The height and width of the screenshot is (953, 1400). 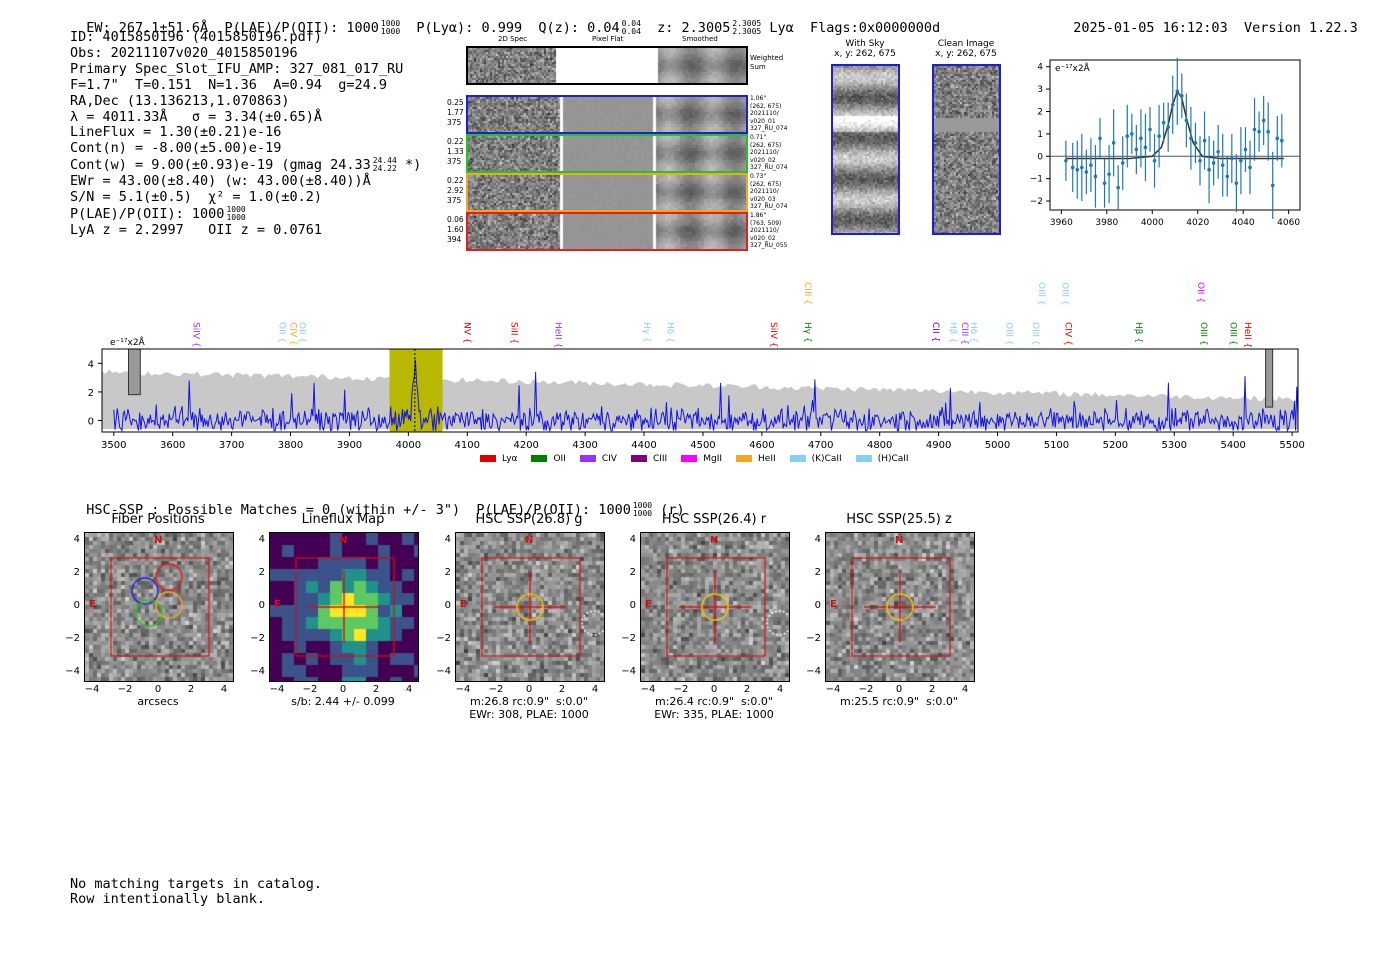 What do you see at coordinates (1056, 445) in the screenshot?
I see `spectrum-x-tick-label: 5100` at bounding box center [1056, 445].